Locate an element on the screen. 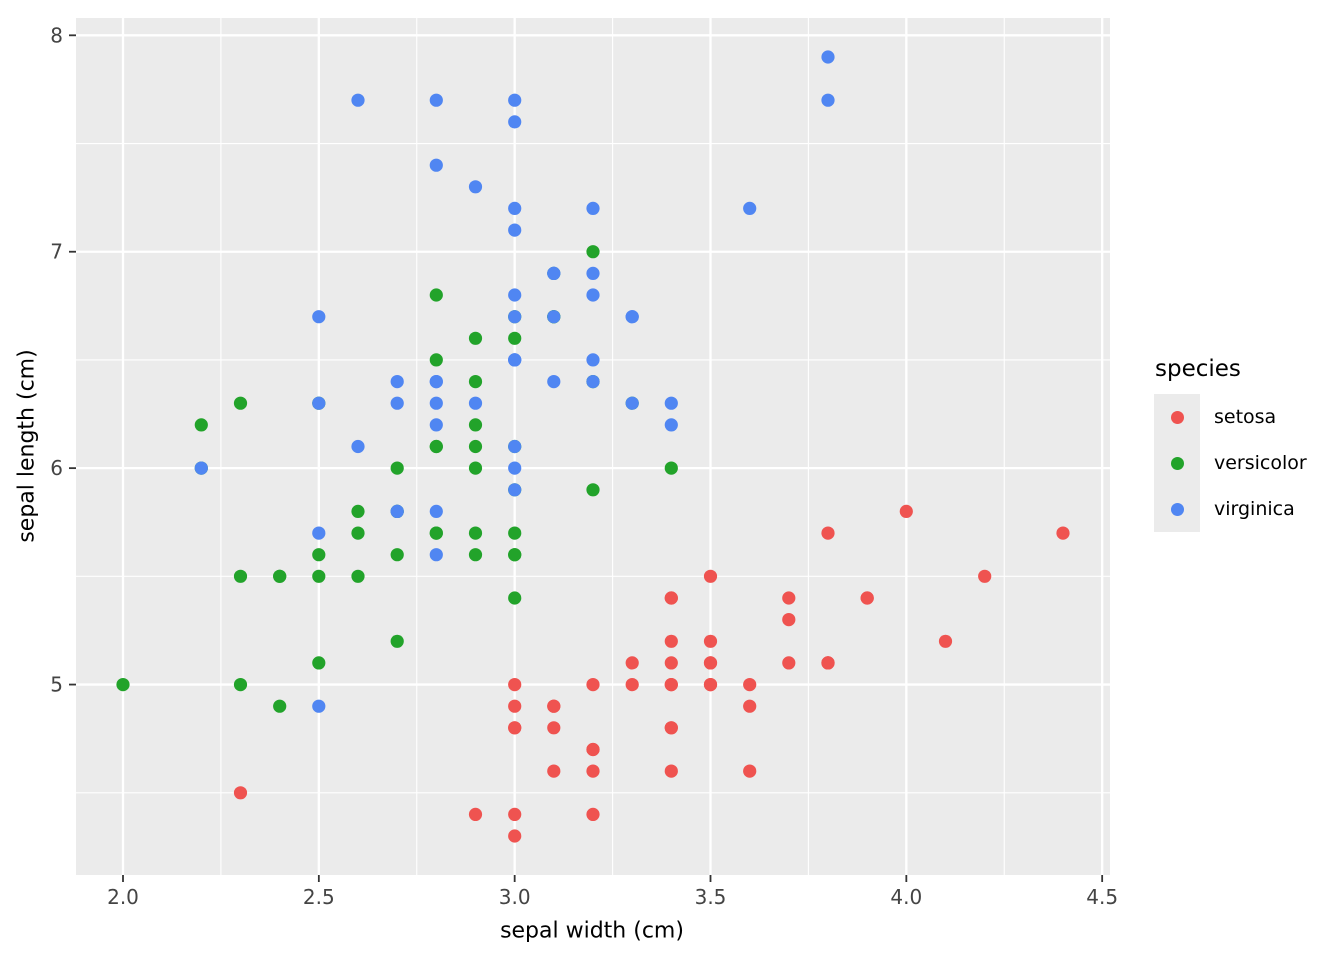 The image size is (1344, 960). y-axis-title: sepal length (cm) is located at coordinates (27, 446).